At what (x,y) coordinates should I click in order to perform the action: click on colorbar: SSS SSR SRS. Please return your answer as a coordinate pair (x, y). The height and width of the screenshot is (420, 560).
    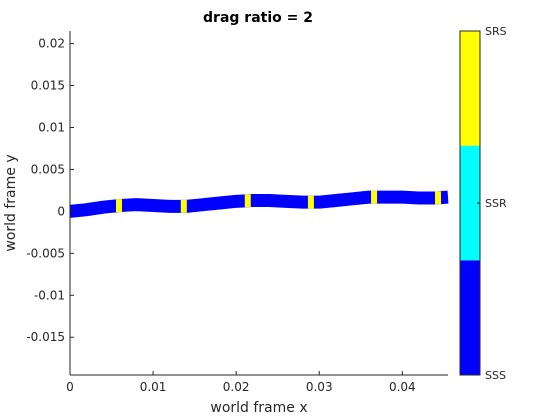
    Looking at the image, I should click on (483, 203).